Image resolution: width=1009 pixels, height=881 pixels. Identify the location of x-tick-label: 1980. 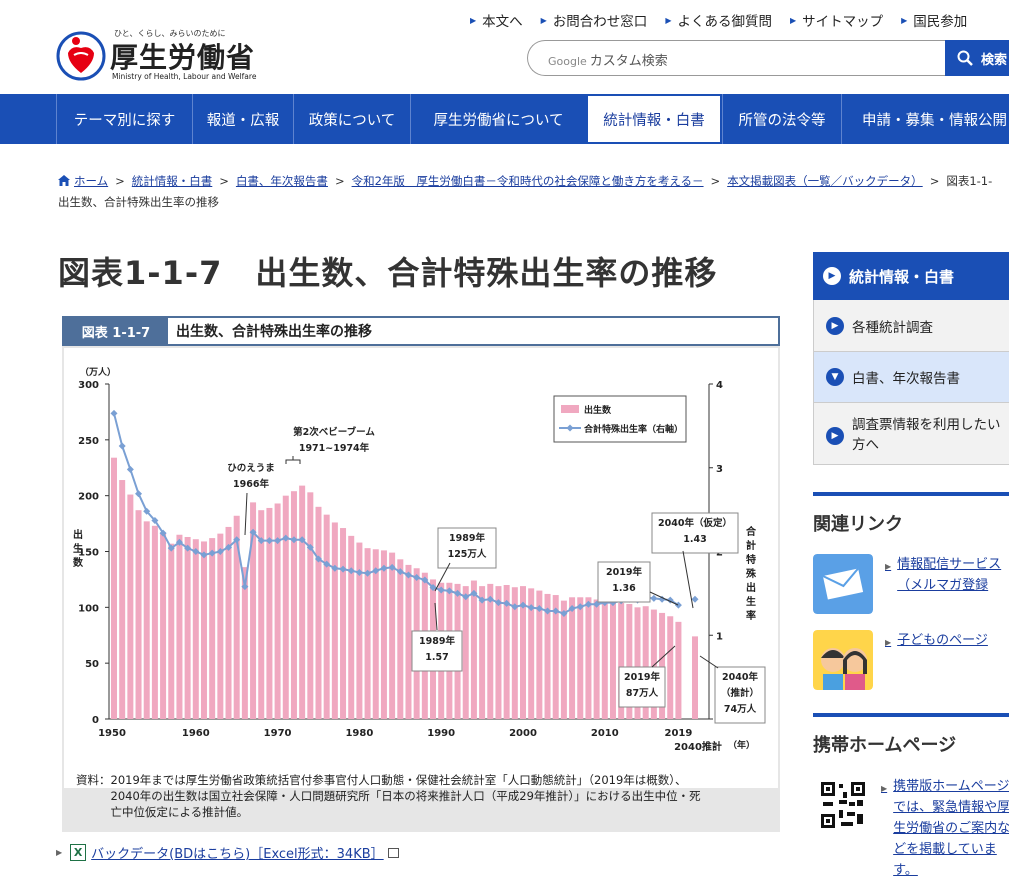
(359, 733).